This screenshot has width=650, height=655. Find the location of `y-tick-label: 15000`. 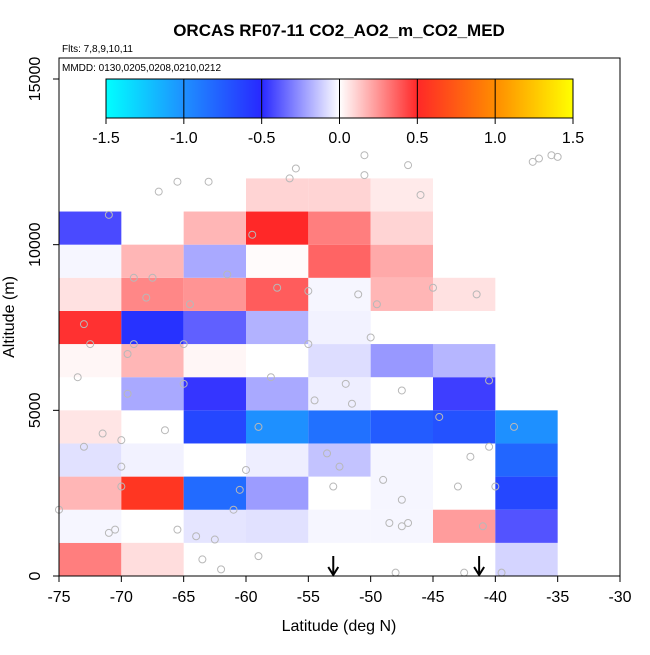

y-tick-label: 15000 is located at coordinates (35, 79).